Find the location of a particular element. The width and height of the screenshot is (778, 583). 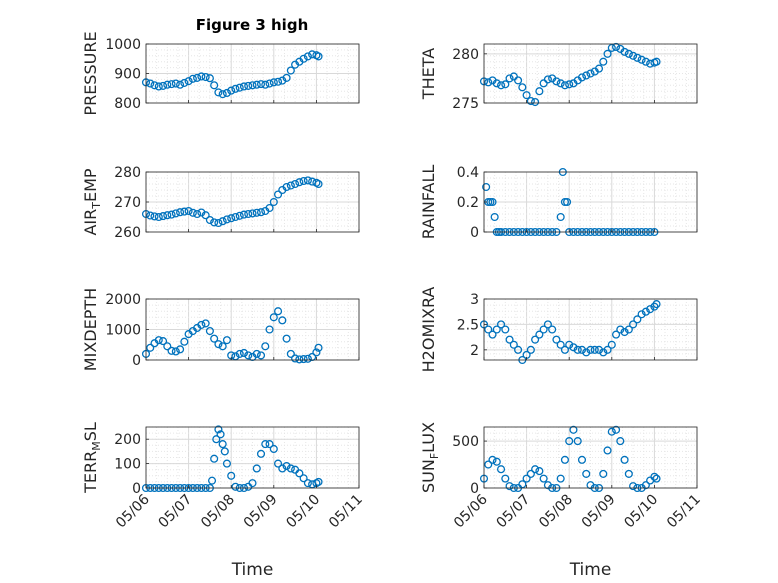

y-tick-label: 500 is located at coordinates (465, 442).